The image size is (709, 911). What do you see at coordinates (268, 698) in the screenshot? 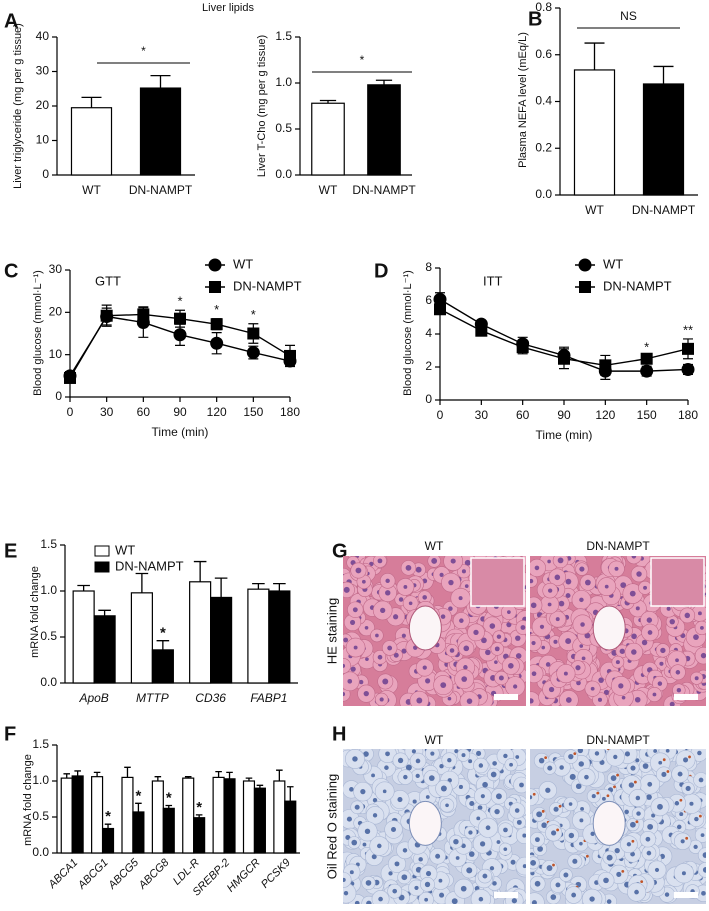
I see `x-tick-label: FABP1` at bounding box center [268, 698].